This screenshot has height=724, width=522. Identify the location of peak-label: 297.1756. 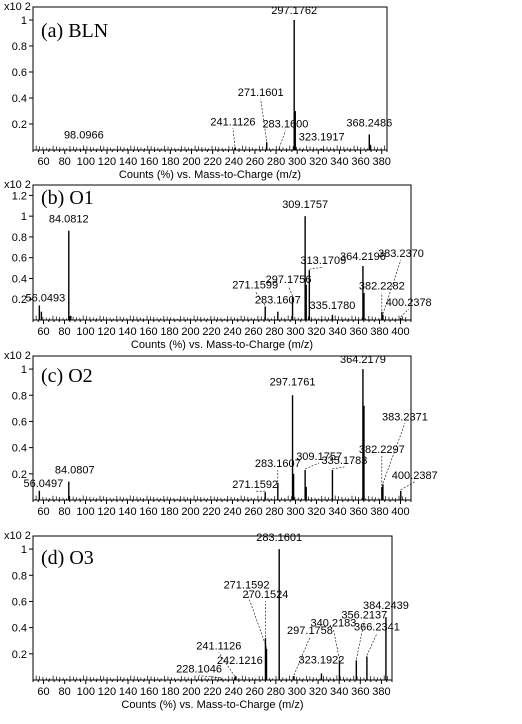
(289, 280).